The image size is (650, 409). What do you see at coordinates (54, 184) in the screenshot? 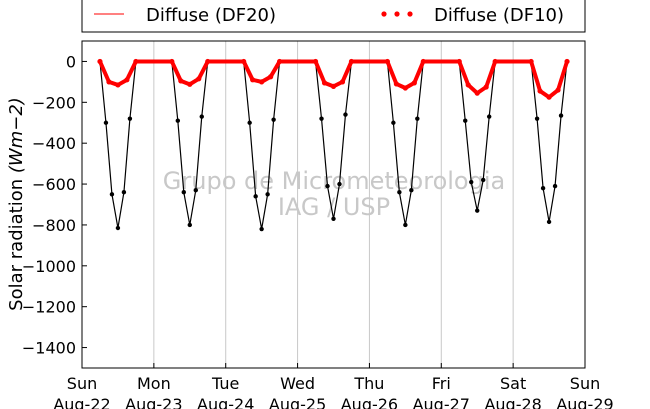
I see `y-tick-label: −600` at bounding box center [54, 184].